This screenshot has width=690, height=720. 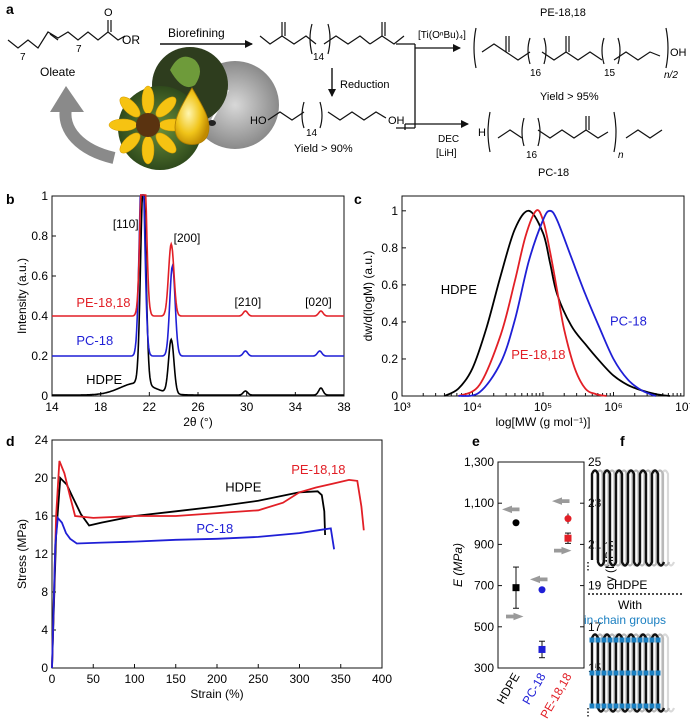 What do you see at coordinates (198, 407) in the screenshot?
I see `x-tick-label: 26` at bounding box center [198, 407].